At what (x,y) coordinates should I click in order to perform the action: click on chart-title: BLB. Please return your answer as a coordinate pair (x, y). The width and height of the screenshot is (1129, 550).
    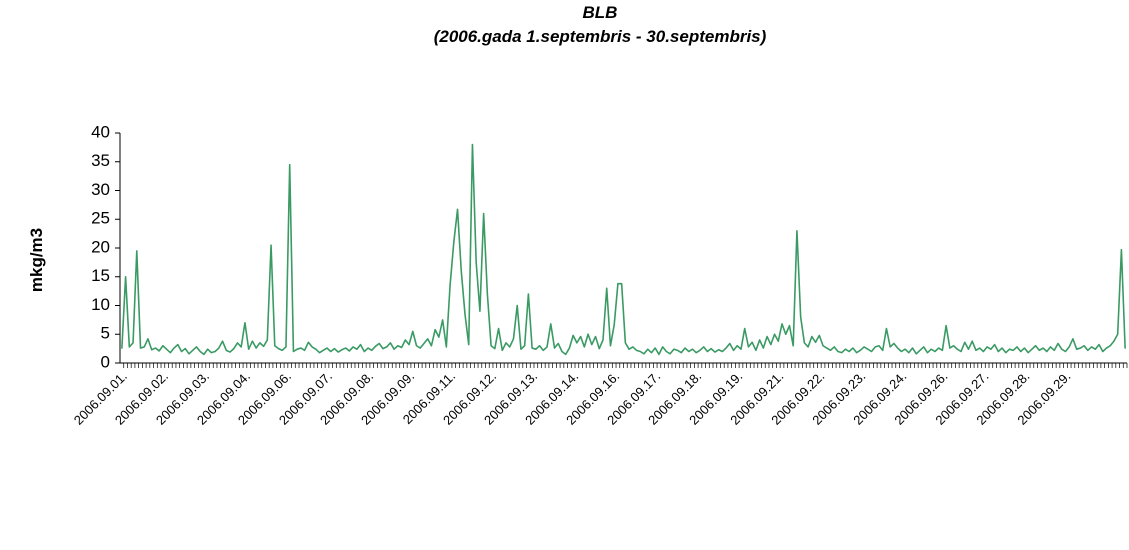
    Looking at the image, I should click on (600, 12).